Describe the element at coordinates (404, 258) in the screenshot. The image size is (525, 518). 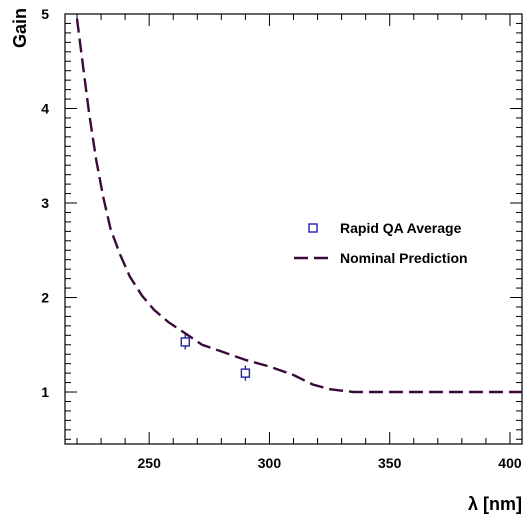
I see `legend-label: Nominal Prediction` at that location.